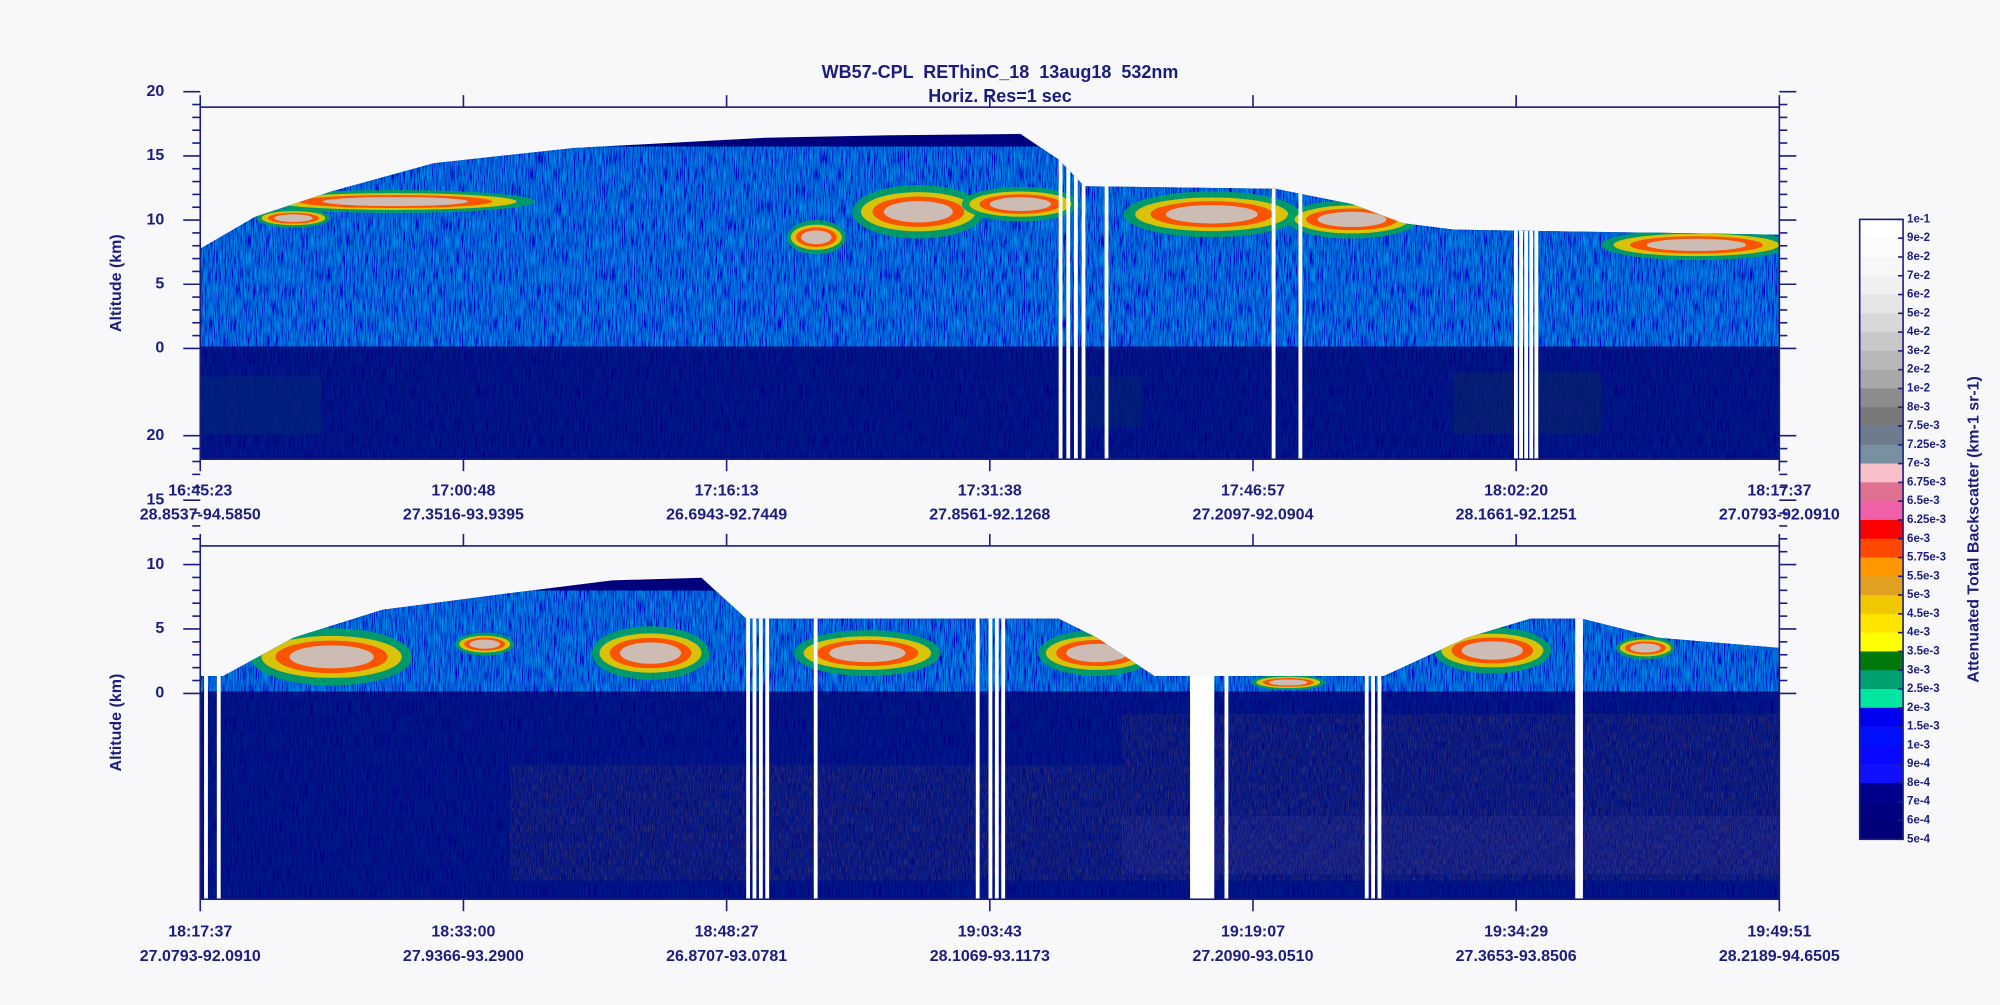  What do you see at coordinates (159, 693) in the screenshot?
I see `y-tick-label: 0` at bounding box center [159, 693].